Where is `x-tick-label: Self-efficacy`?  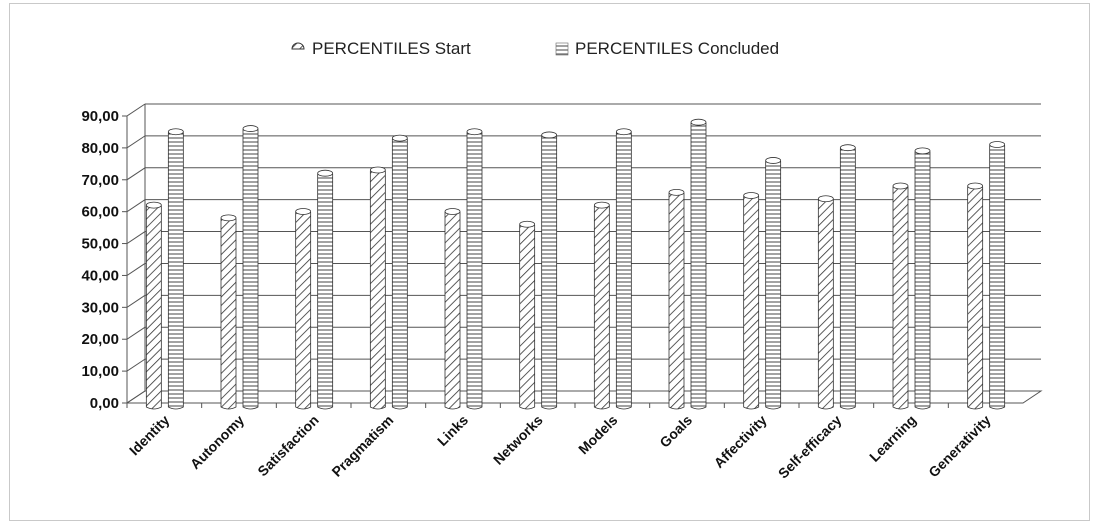 x-tick-label: Self-efficacy is located at coordinates (810, 447).